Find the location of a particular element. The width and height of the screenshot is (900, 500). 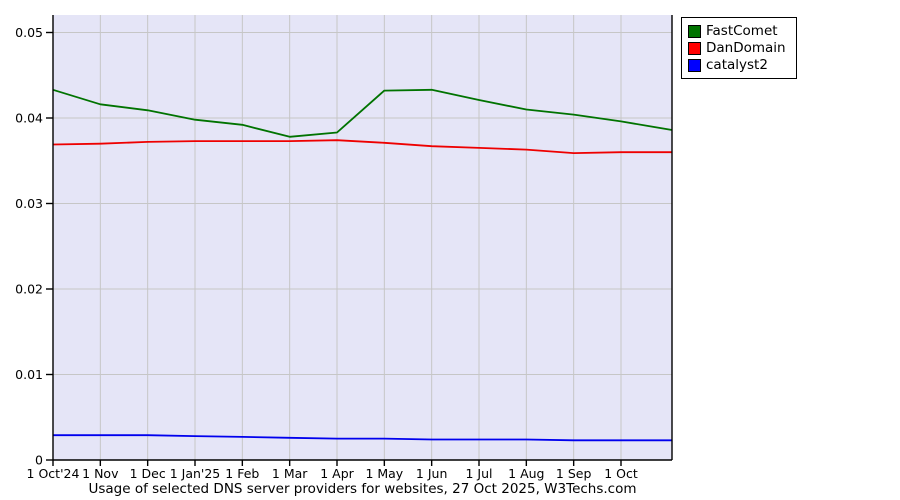

series-line-dandomain is located at coordinates (362, 147).